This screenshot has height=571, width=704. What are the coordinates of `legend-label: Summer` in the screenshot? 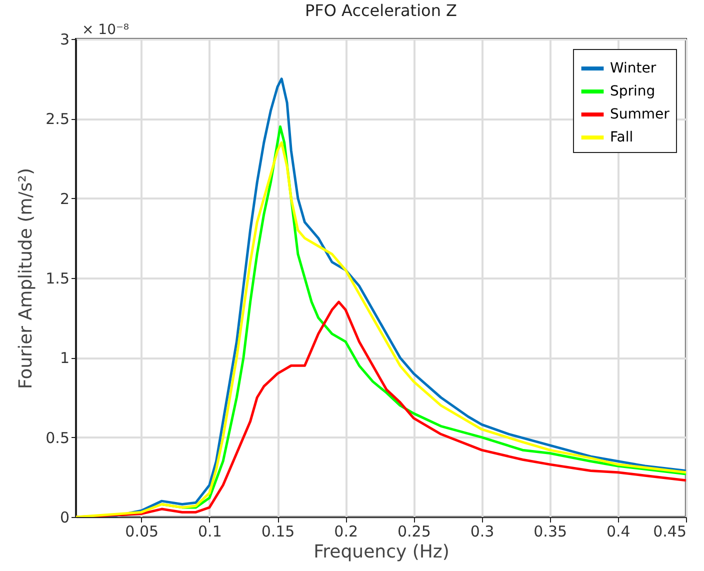 It's located at (640, 114).